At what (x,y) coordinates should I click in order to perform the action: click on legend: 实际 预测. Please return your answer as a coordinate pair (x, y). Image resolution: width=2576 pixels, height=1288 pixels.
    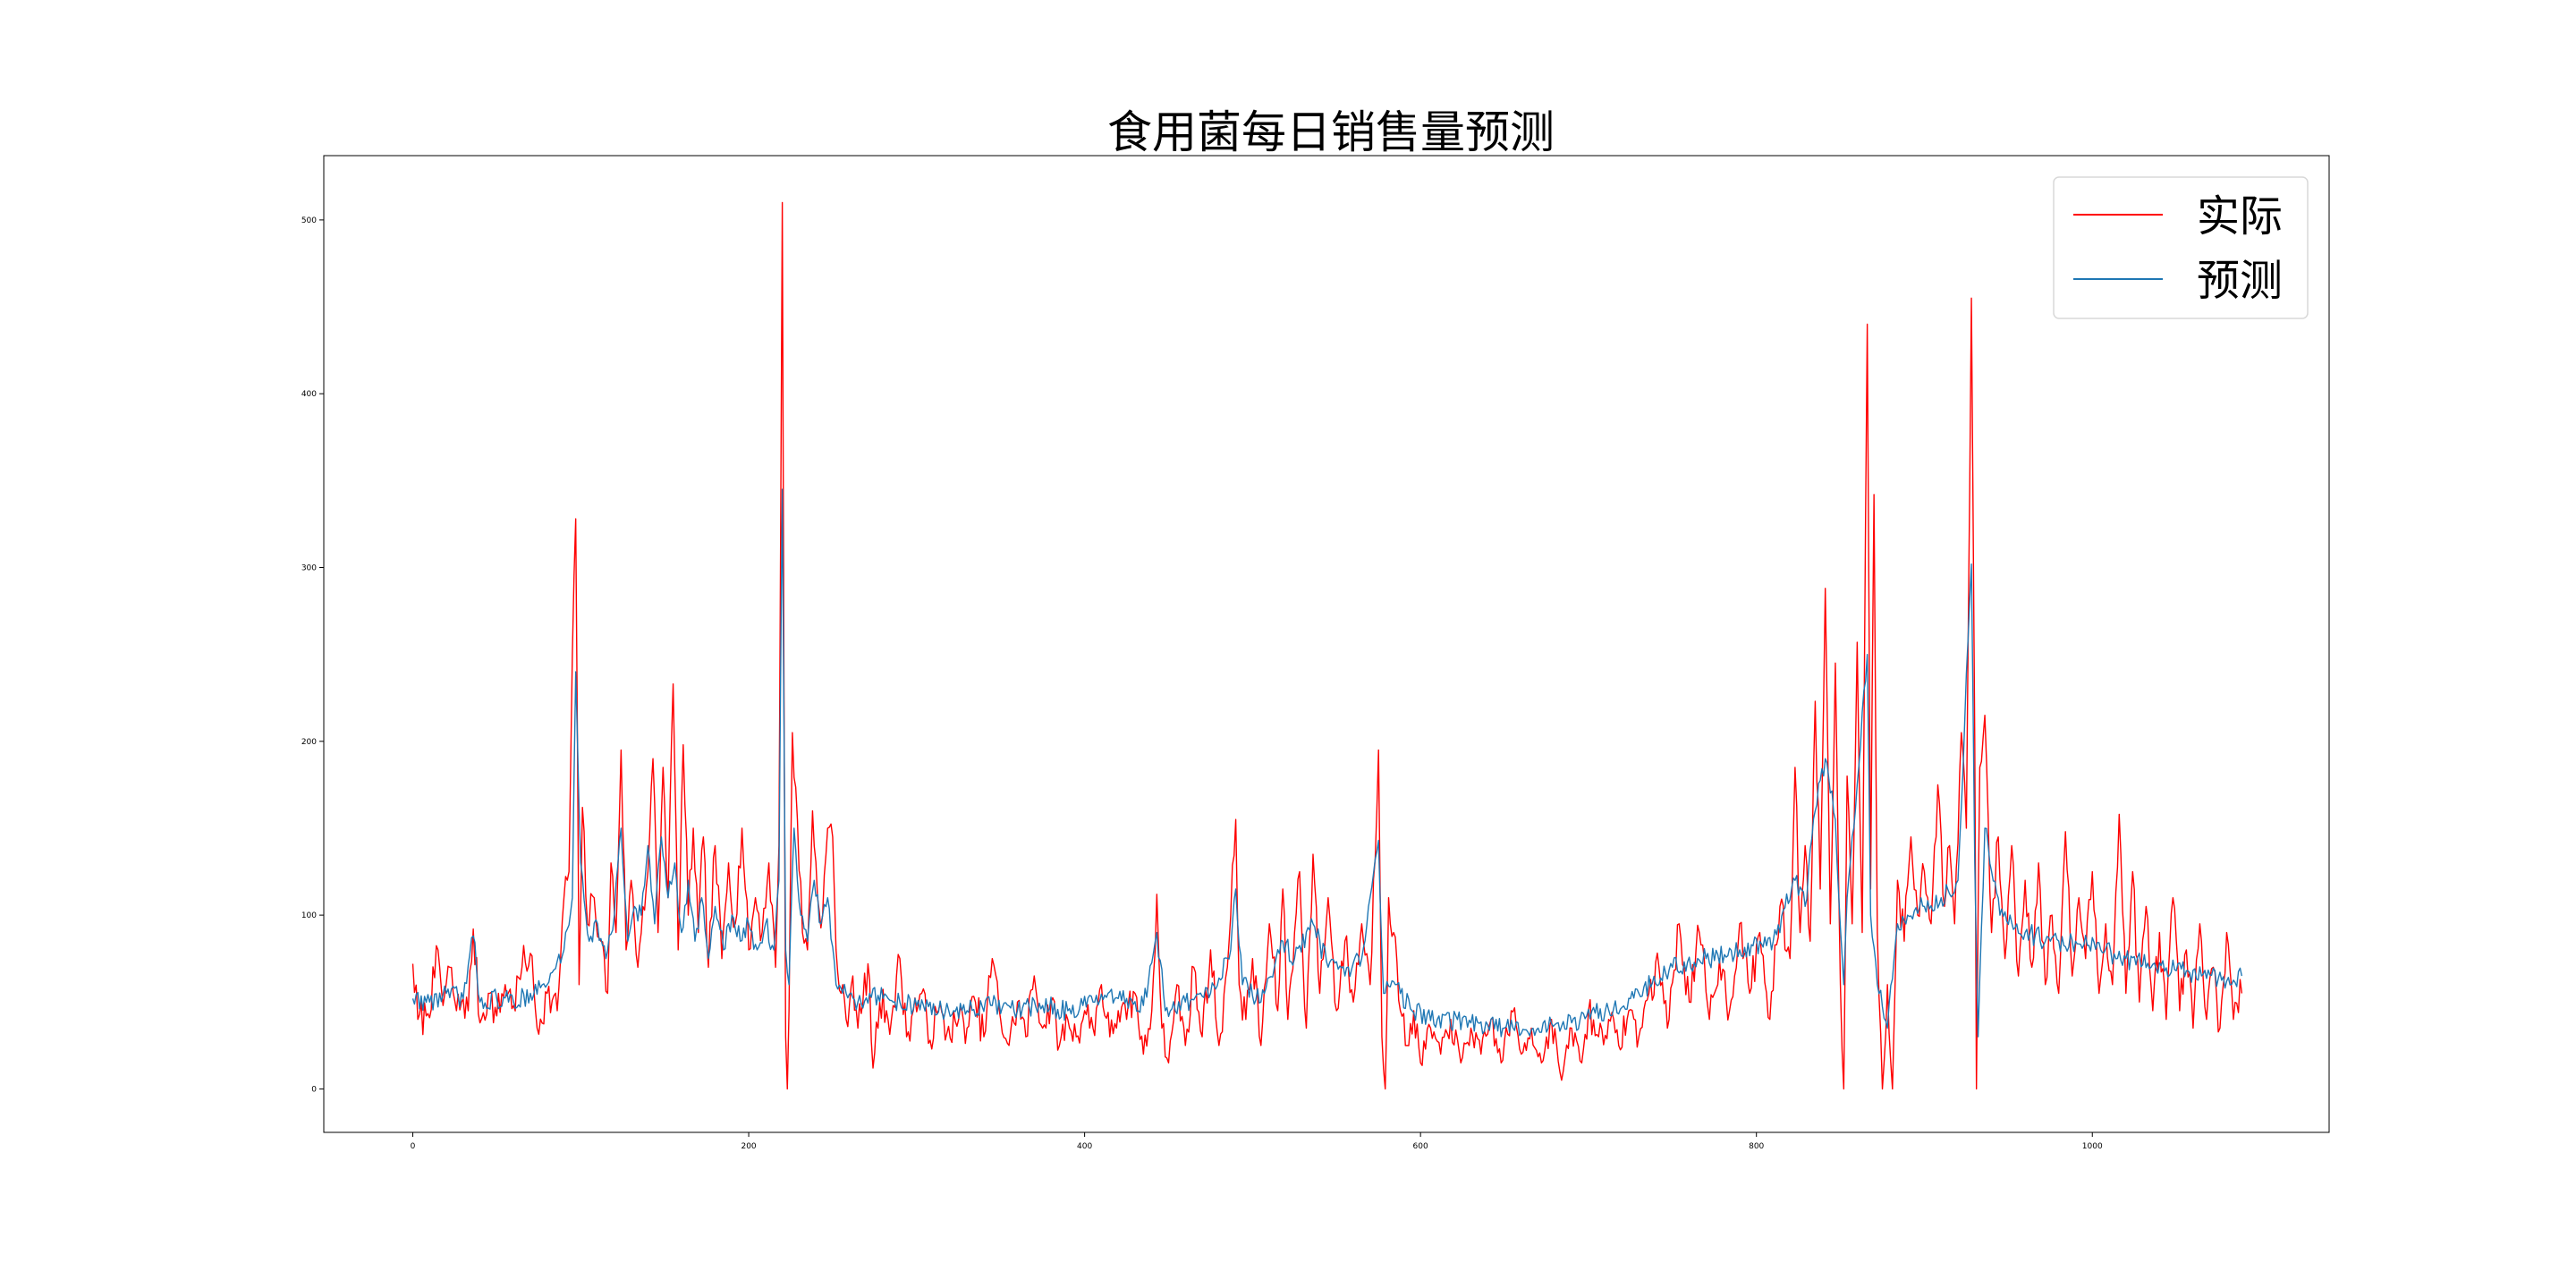
    Looking at the image, I should click on (2181, 247).